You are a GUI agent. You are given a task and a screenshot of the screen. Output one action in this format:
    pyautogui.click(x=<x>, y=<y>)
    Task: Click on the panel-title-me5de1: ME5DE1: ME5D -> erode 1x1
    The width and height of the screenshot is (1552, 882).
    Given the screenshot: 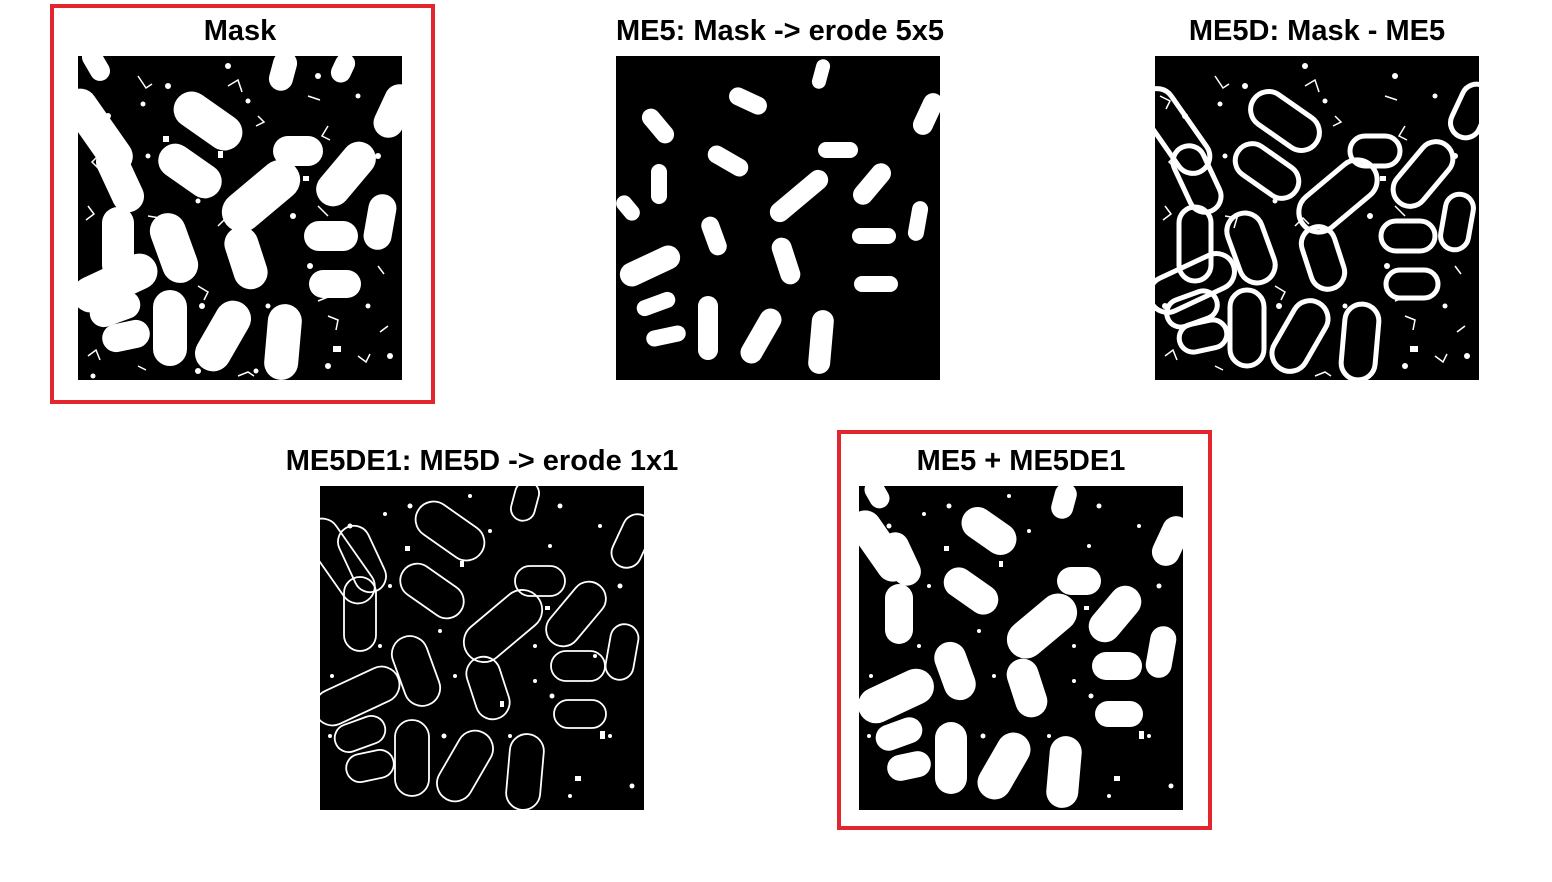 What is the action you would take?
    pyautogui.click(x=482, y=461)
    